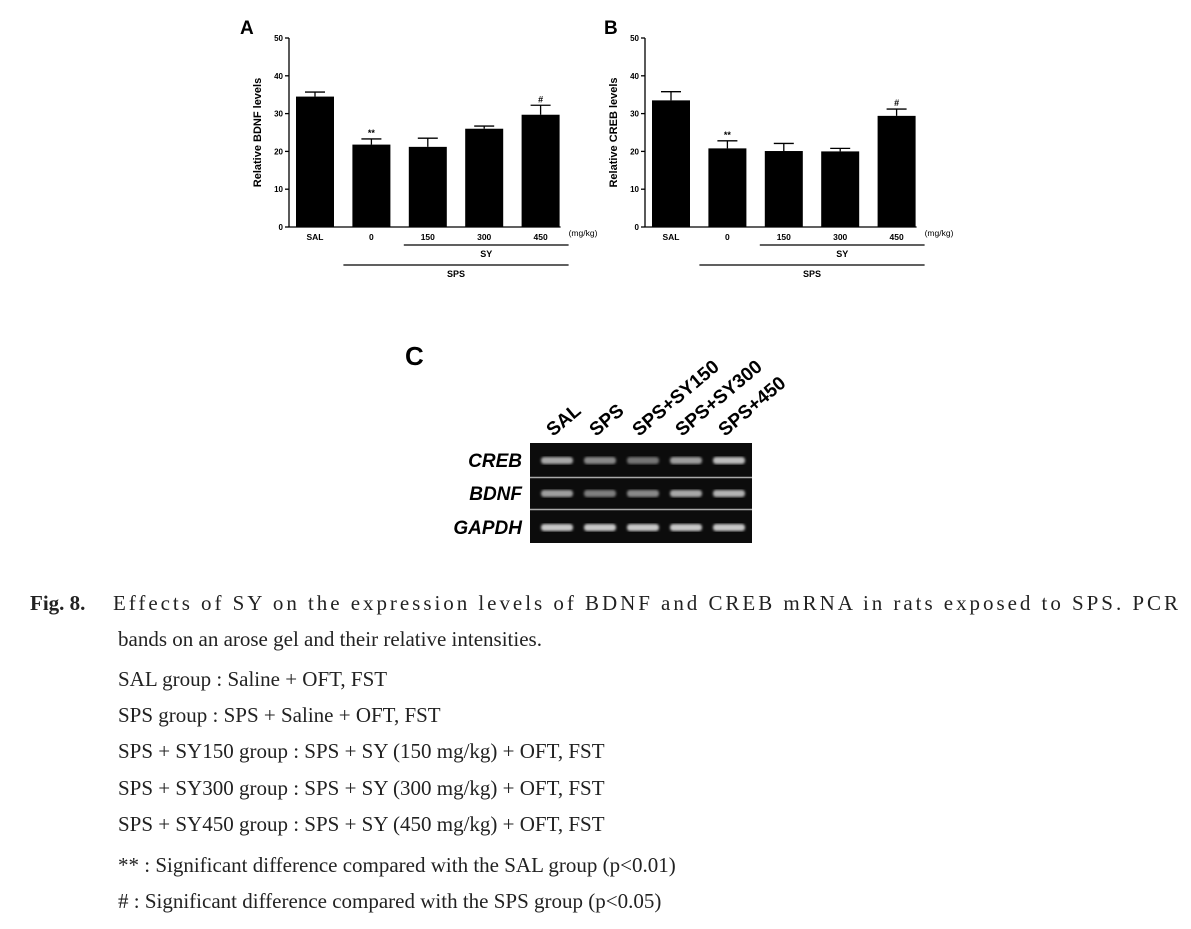 The height and width of the screenshot is (929, 1191). What do you see at coordinates (488, 528) in the screenshot?
I see `row-label: GAPDH` at bounding box center [488, 528].